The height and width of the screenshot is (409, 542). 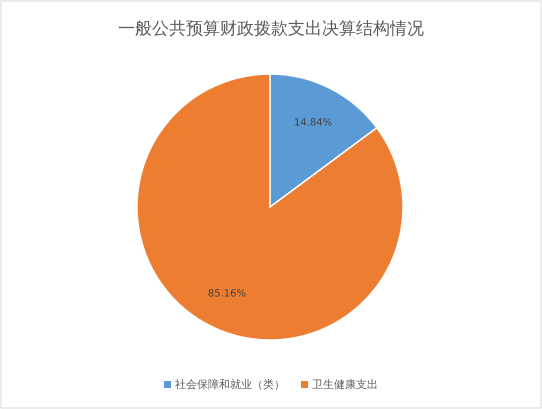 I want to click on data-label: 14.84%, so click(x=313, y=122).